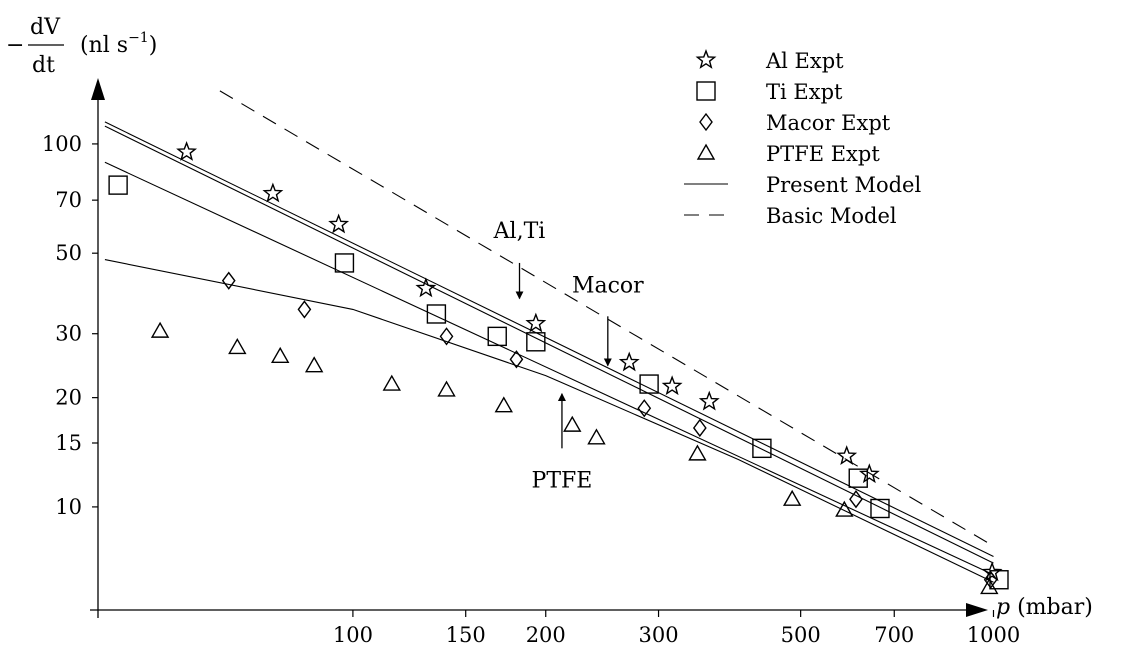  I want to click on y-axis-title-unit: (nl s−1), so click(118, 44).